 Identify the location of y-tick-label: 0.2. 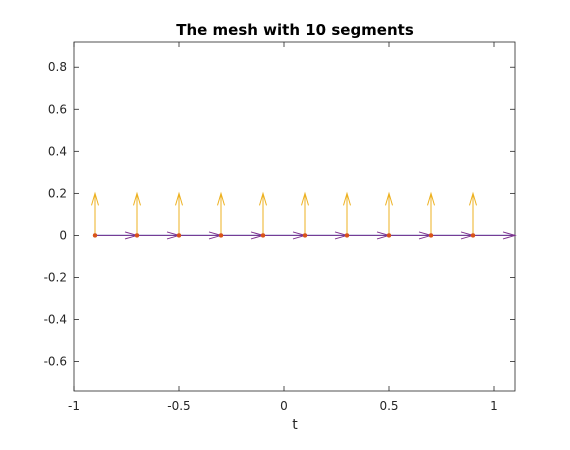
(57, 193).